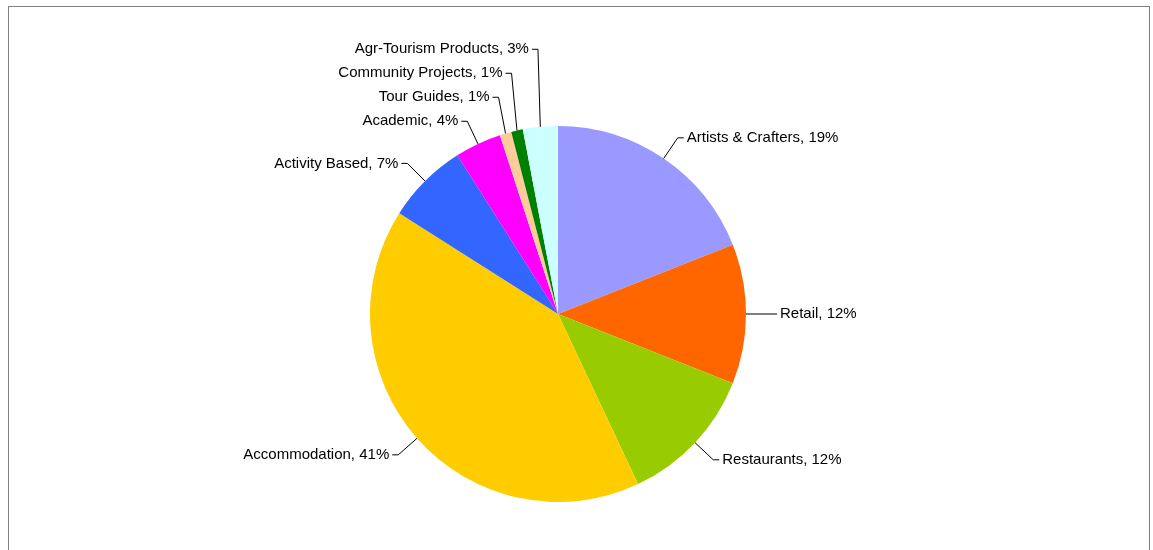 The width and height of the screenshot is (1153, 550). Describe the element at coordinates (316, 453) in the screenshot. I see `slice-label: Accommodation, 41%` at that location.